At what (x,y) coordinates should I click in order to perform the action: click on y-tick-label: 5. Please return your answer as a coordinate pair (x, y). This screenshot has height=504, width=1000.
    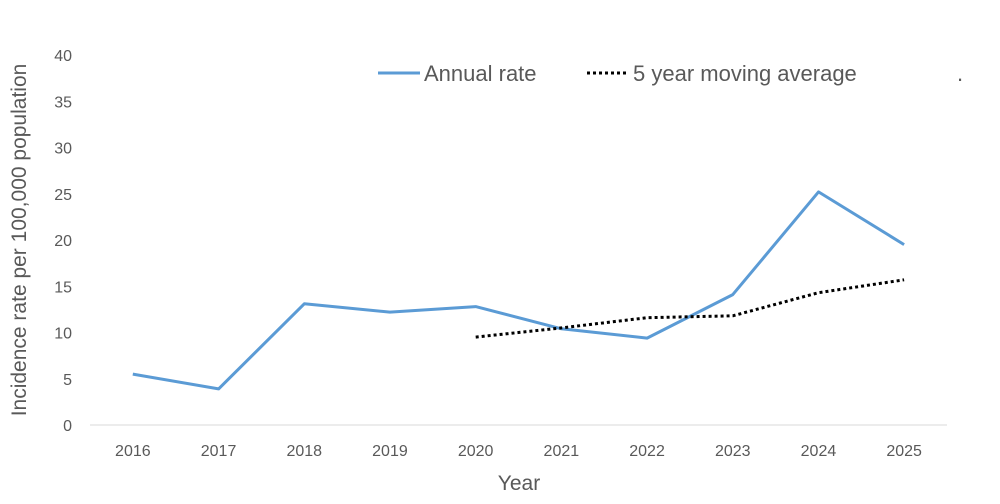
    Looking at the image, I should click on (67, 380).